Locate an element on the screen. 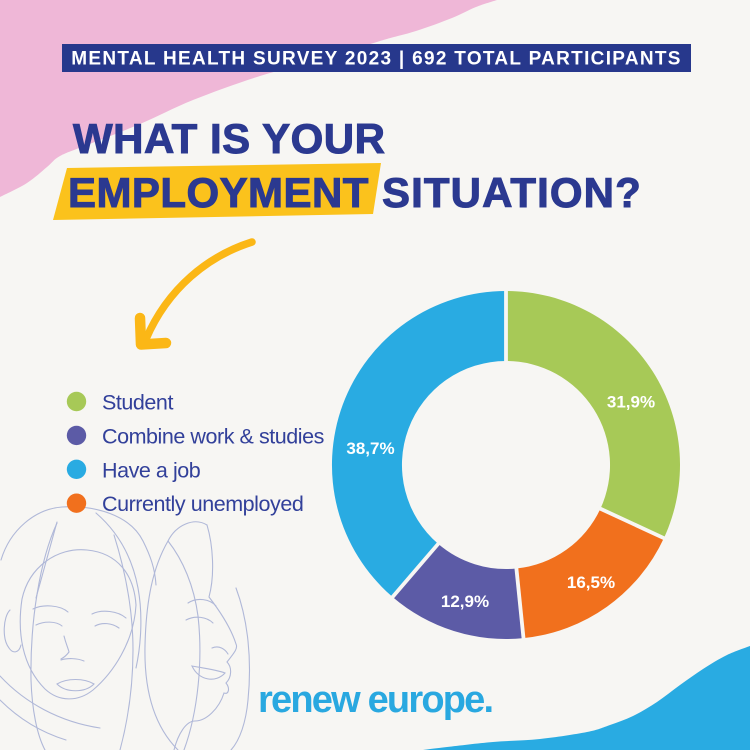  svg-text: Student is located at coordinates (137, 403).